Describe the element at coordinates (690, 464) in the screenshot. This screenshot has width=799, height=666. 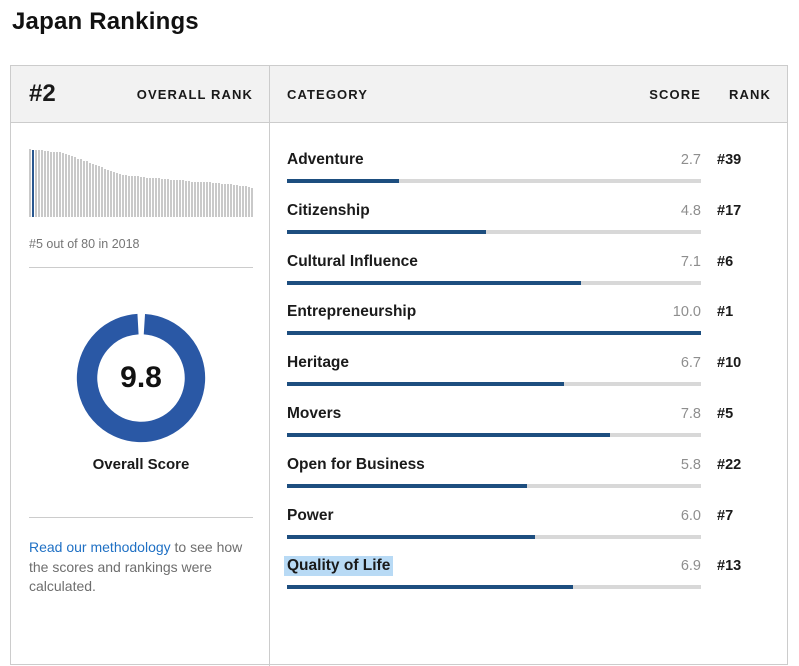
I see `category-score: 5.8` at that location.